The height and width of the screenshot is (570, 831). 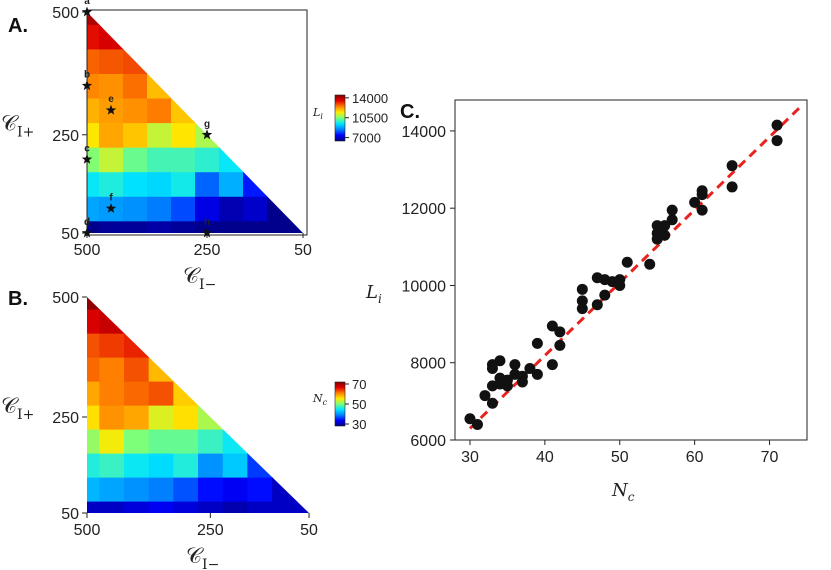 What do you see at coordinates (87, 75) in the screenshot?
I see `star-label-b: b` at bounding box center [87, 75].